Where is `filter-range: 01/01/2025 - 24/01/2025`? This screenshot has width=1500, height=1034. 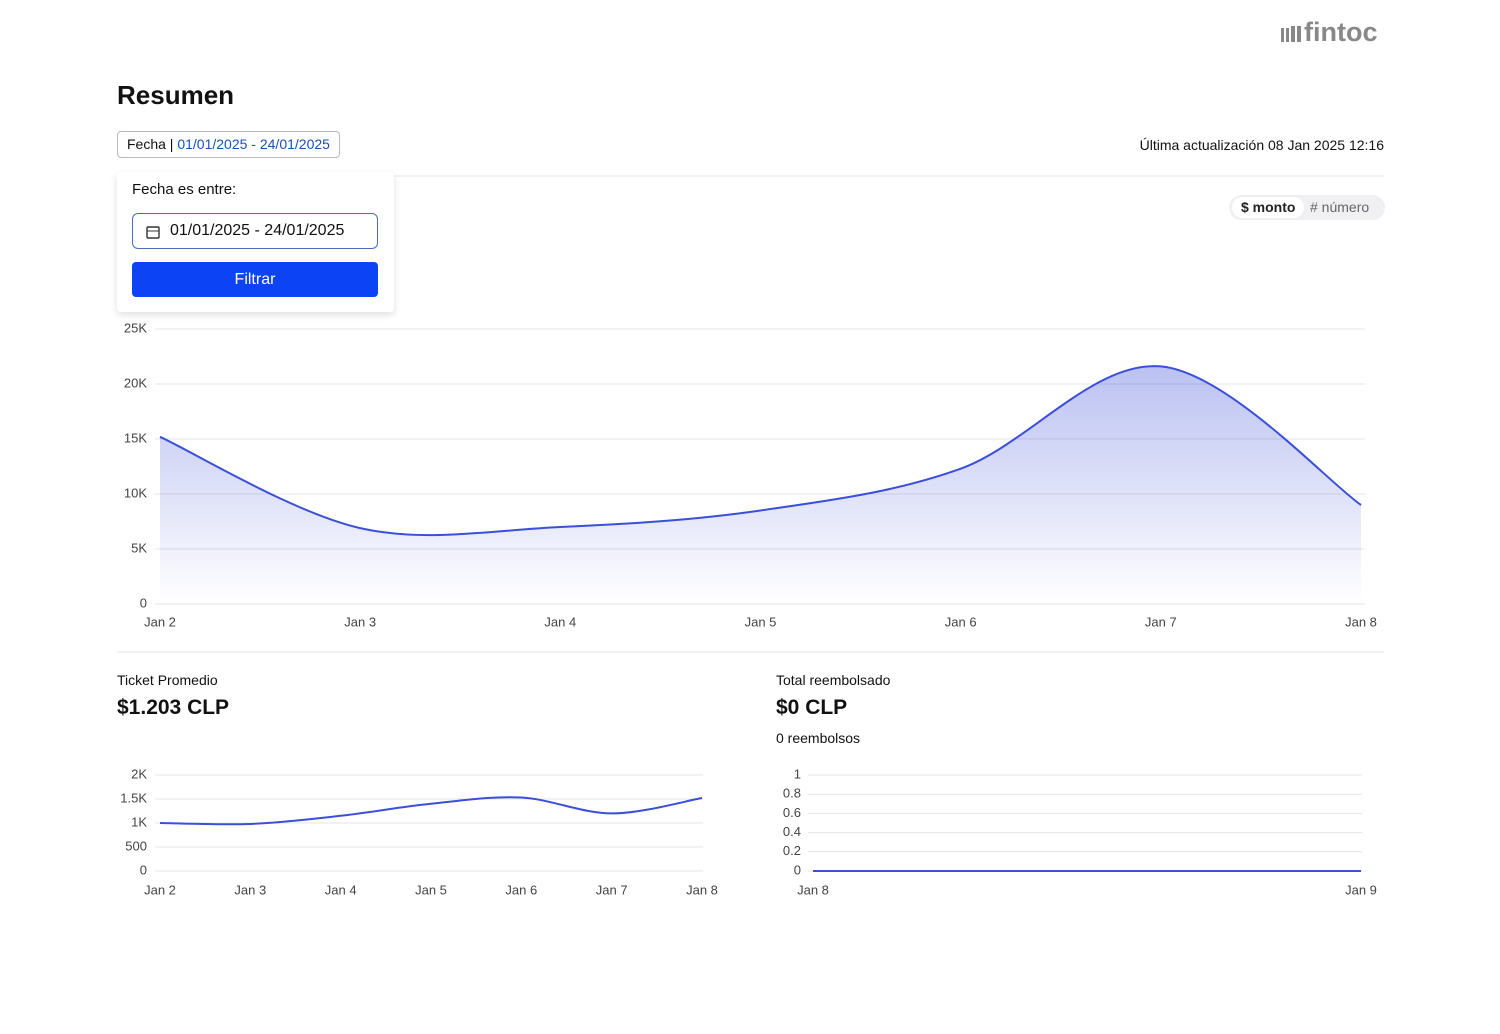
filter-range: 01/01/2025 - 24/01/2025 is located at coordinates (253, 144).